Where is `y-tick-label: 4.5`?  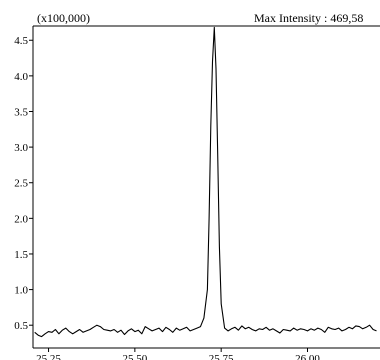 y-tick-label: 4.5 is located at coordinates (21, 41).